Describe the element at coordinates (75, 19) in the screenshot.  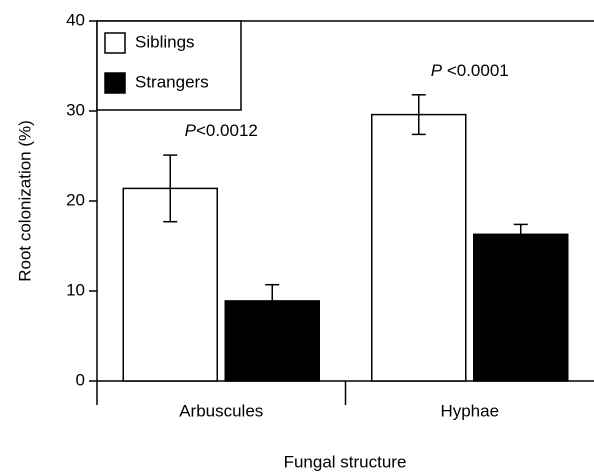
I see `y-tick-label: 40` at that location.